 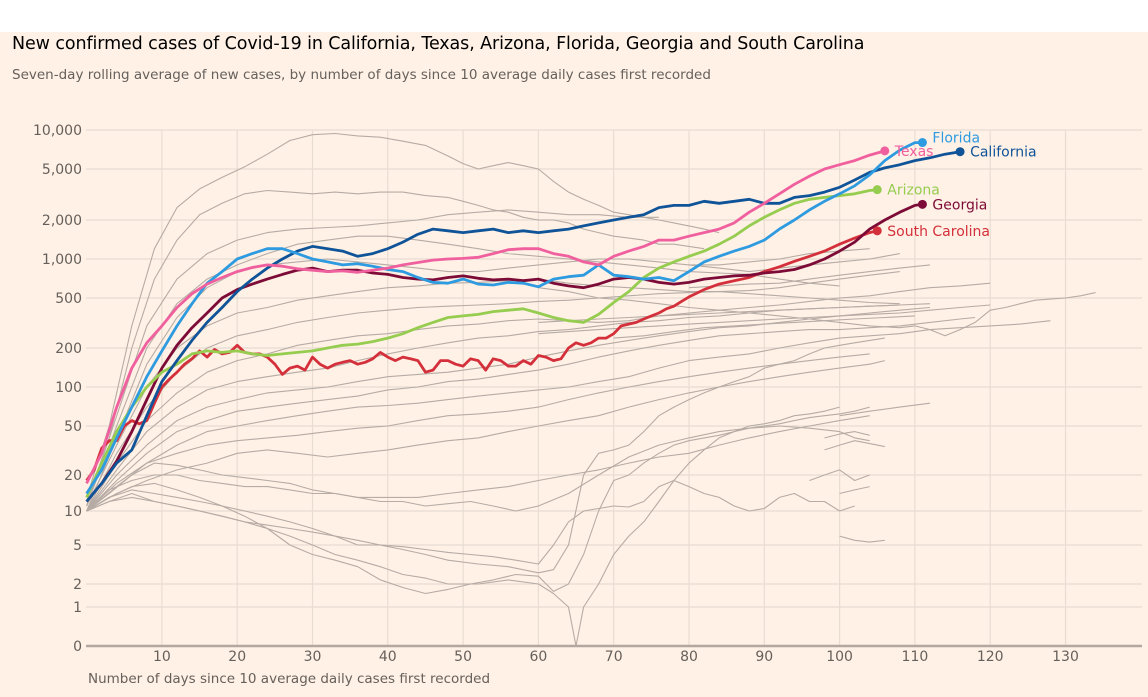 What do you see at coordinates (914, 152) in the screenshot?
I see `label-texas: Texas` at bounding box center [914, 152].